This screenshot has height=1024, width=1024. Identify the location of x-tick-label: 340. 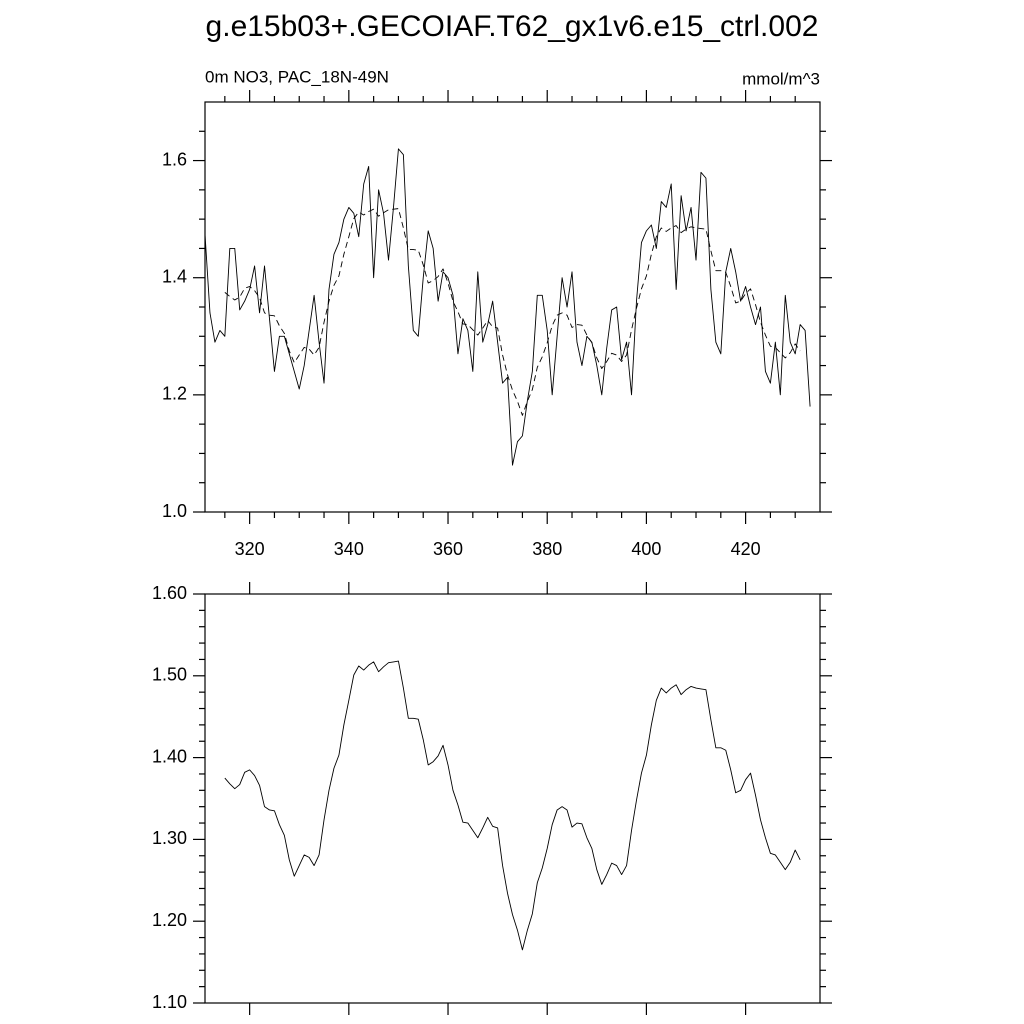
(349, 549).